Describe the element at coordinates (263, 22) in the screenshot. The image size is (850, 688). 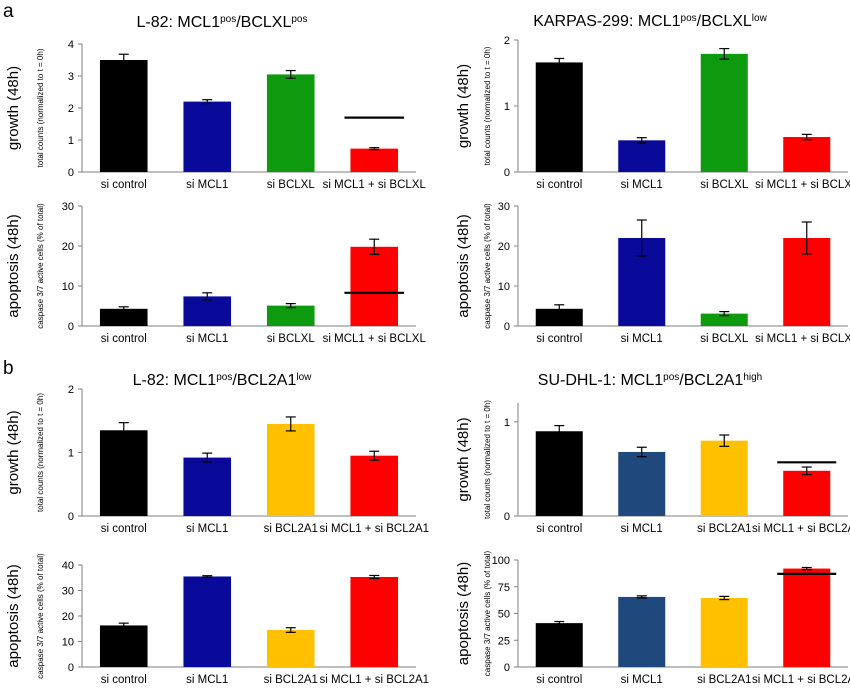
I see `chart-title-part: /BCLXL` at that location.